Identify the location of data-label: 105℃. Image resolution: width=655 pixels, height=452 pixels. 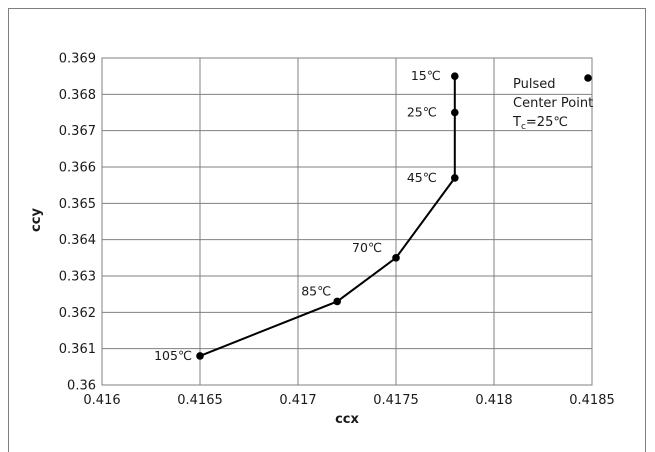
(173, 355).